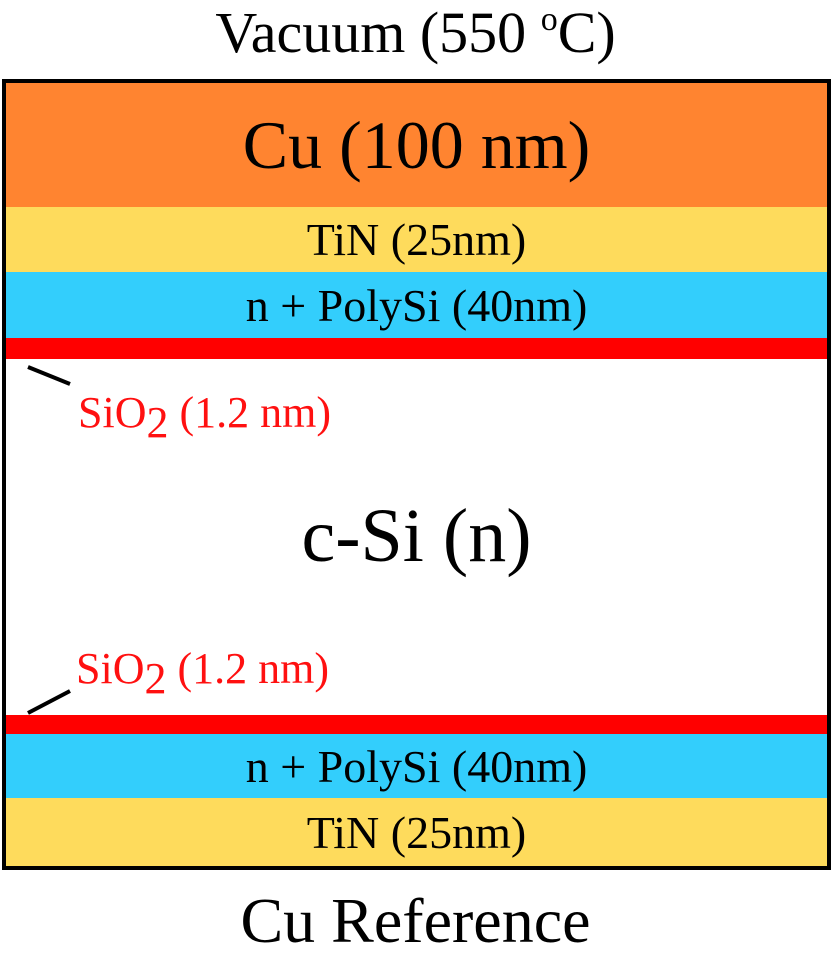 The width and height of the screenshot is (831, 956). I want to click on polysilicon-layer-top: n + PolySi (40nm), so click(416, 305).